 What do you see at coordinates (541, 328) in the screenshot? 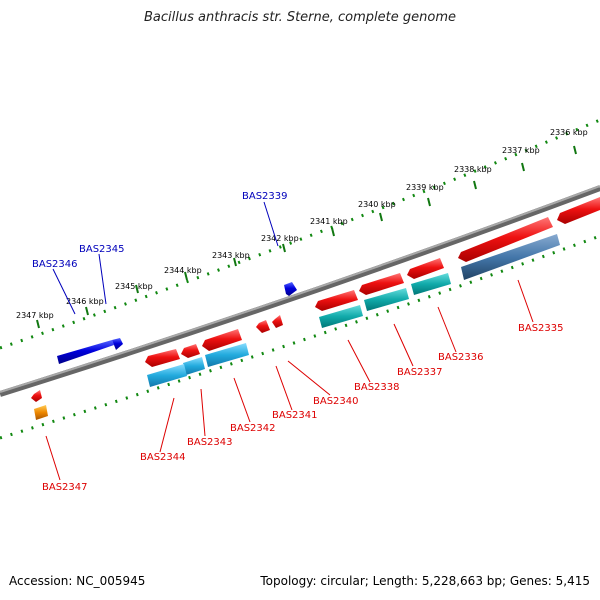
I see `gene-label-bas2335: BAS2335` at bounding box center [541, 328].